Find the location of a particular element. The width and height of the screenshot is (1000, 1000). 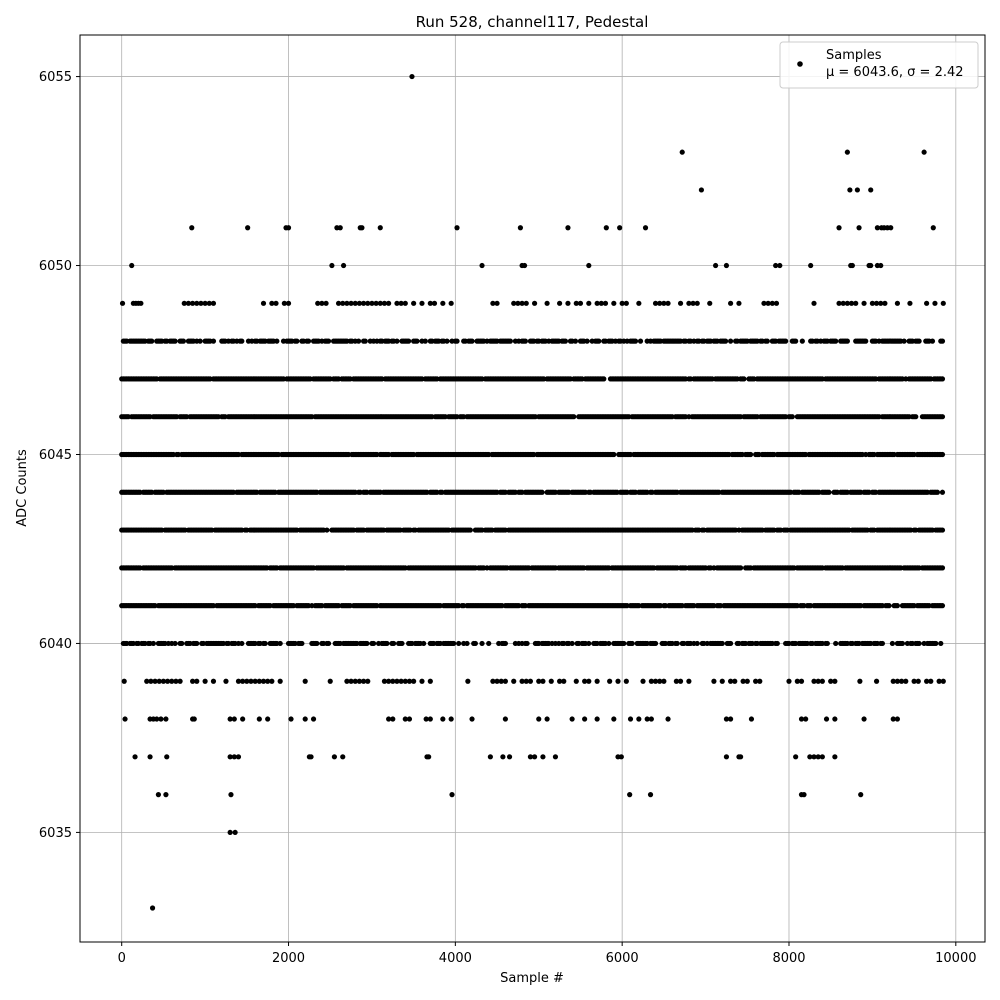

x-axis: 0 2000 4000 6000 8000 10000 is located at coordinates (547, 954).